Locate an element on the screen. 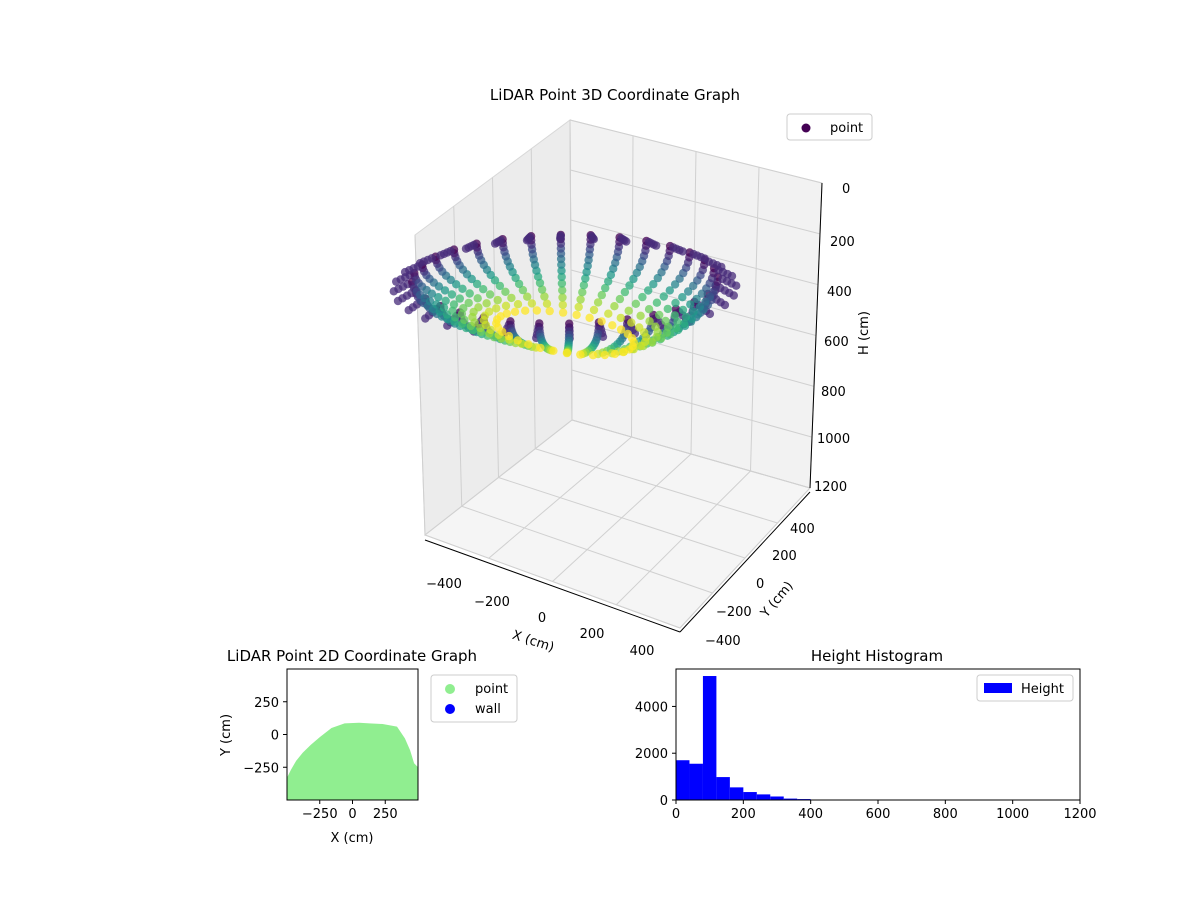 This screenshot has width=1200, height=900. plot3d-y-tick: 0 is located at coordinates (760, 584).